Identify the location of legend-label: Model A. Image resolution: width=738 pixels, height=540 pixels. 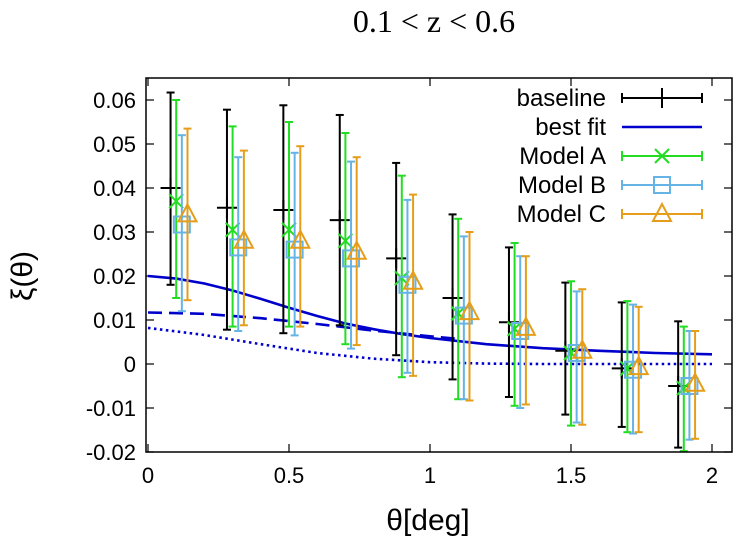
(562, 156).